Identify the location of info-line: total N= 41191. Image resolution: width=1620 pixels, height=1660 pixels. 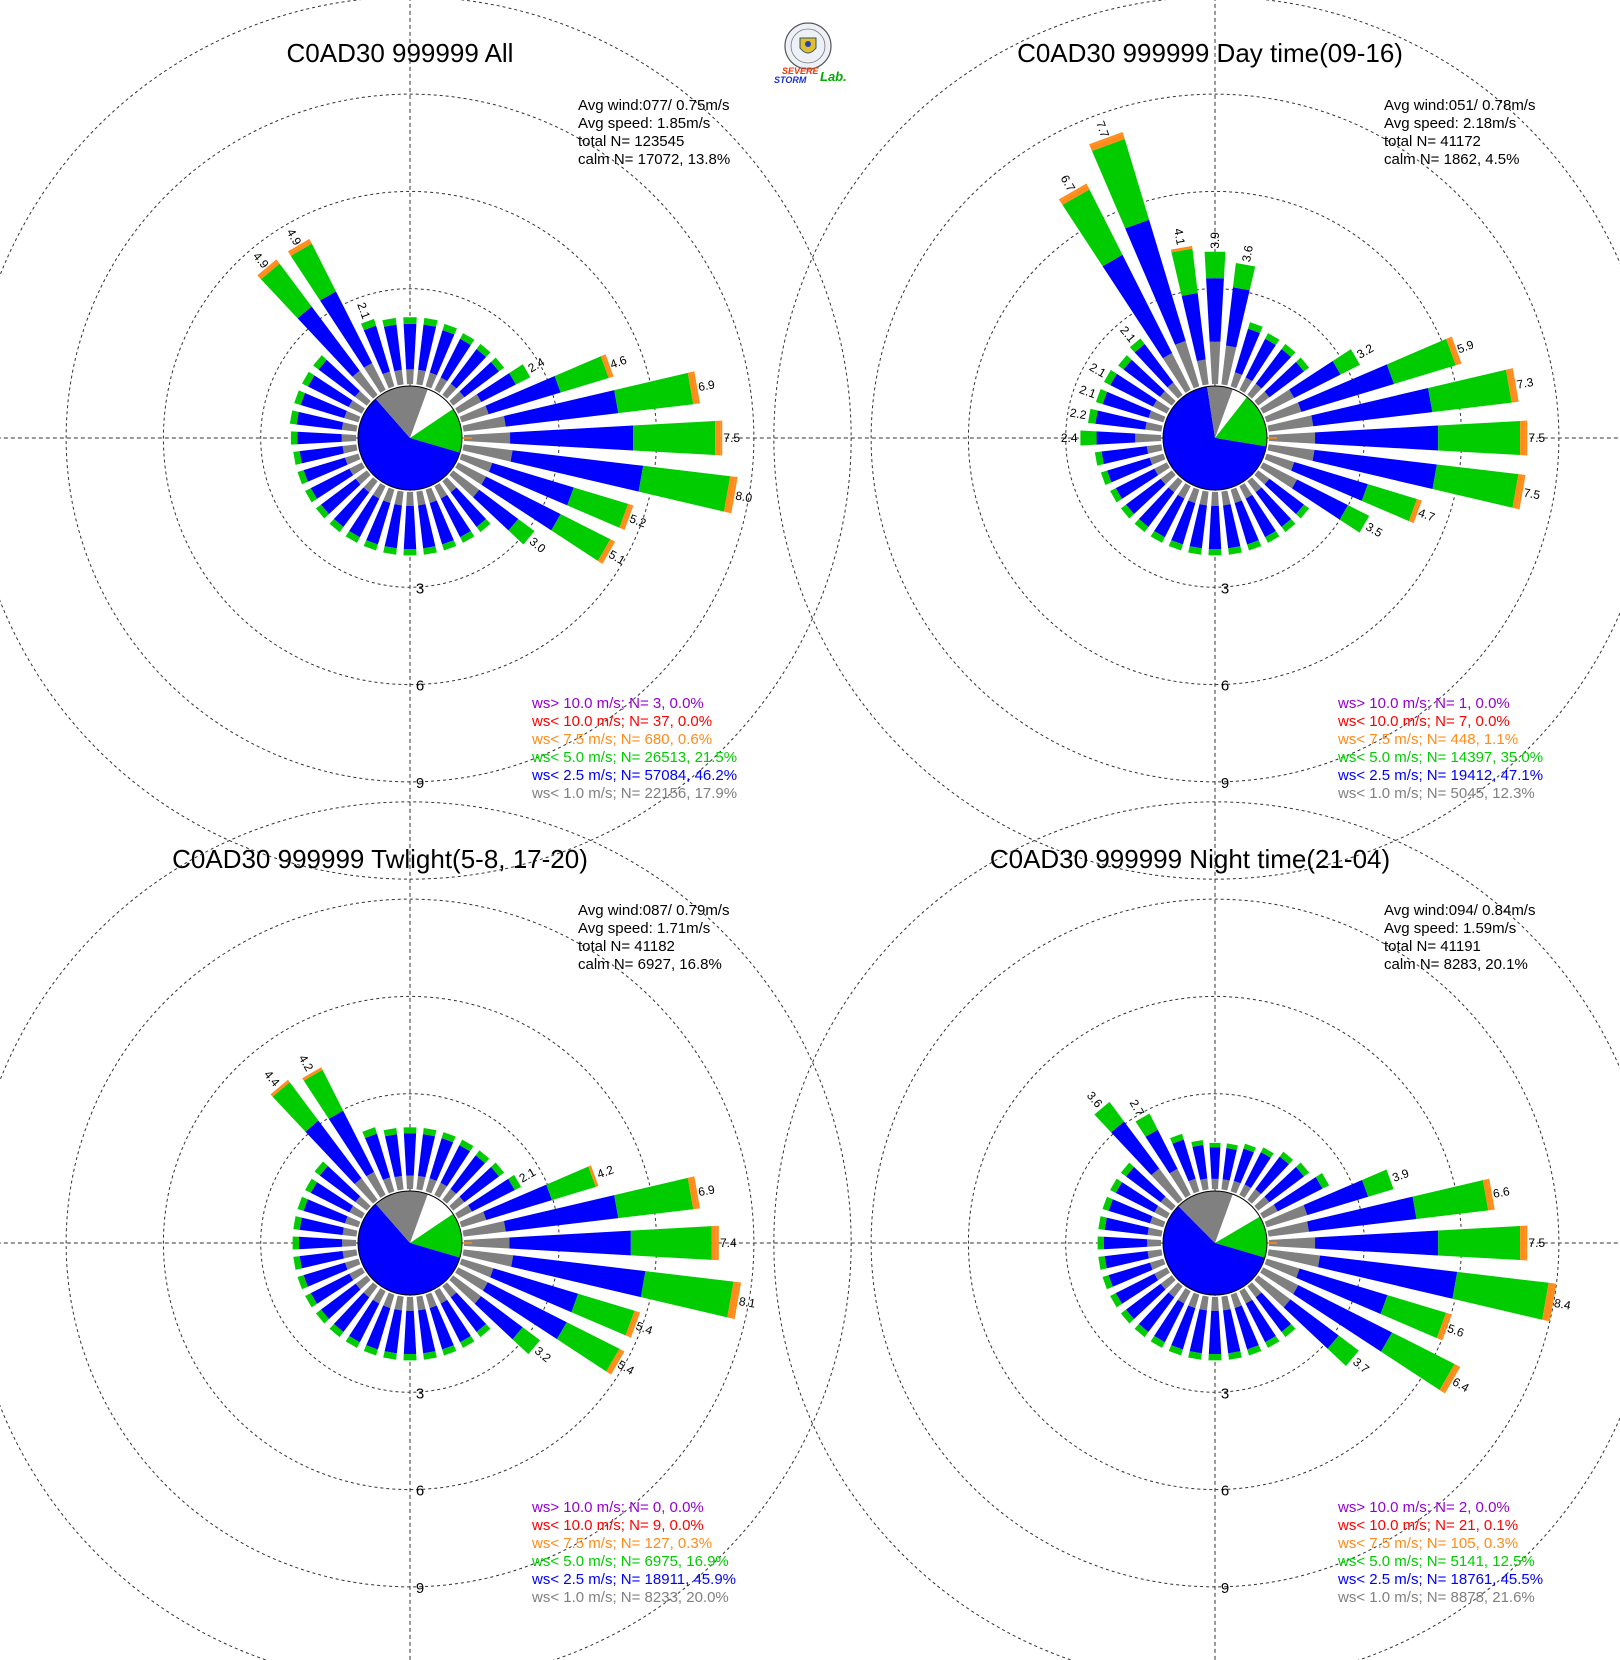
(1432, 946).